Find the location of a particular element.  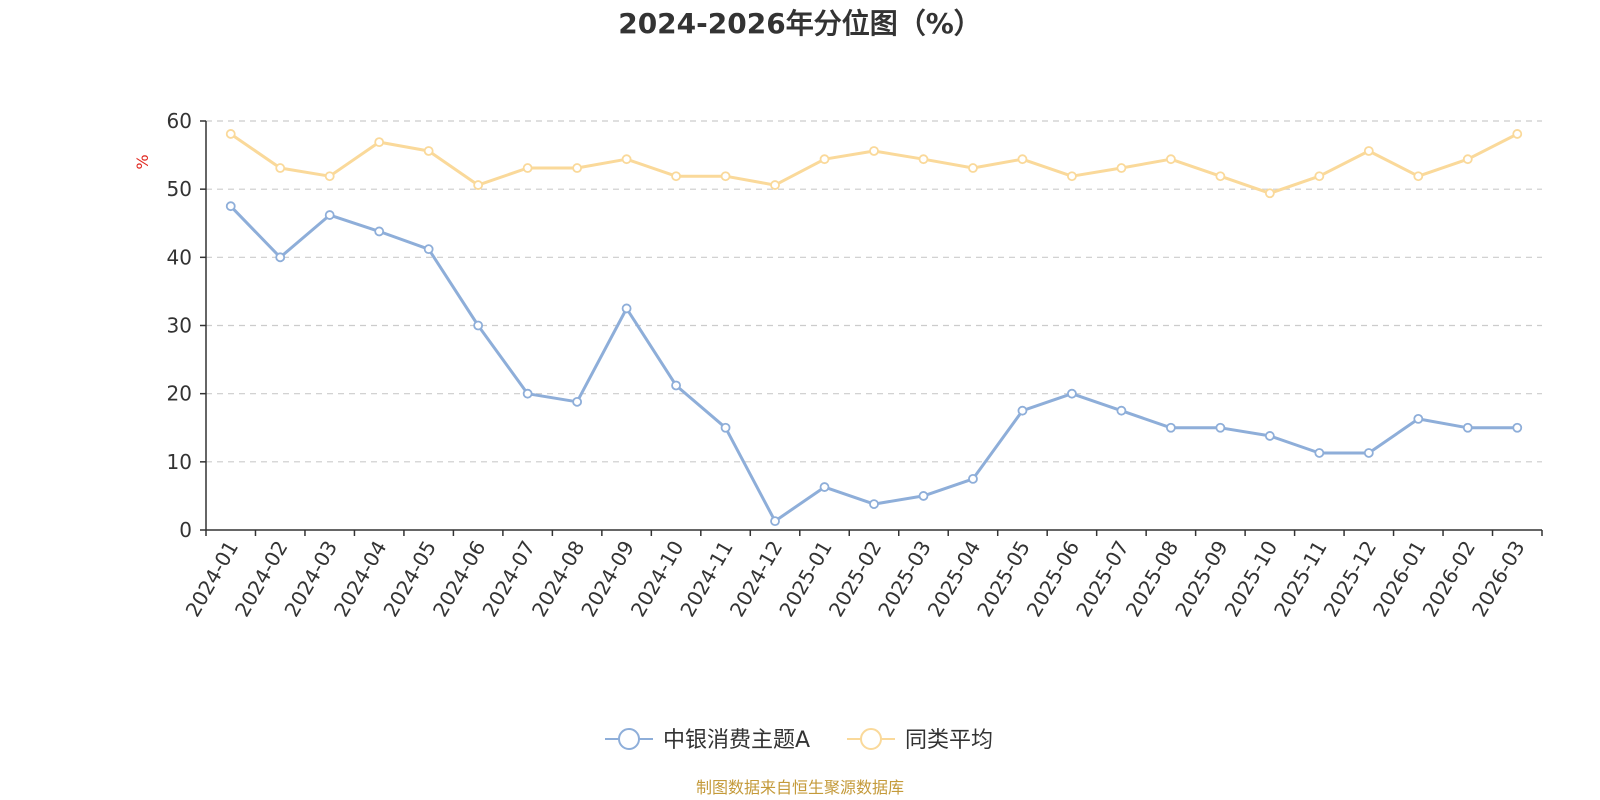

legend-label: 中银消费主题A is located at coordinates (736, 740).